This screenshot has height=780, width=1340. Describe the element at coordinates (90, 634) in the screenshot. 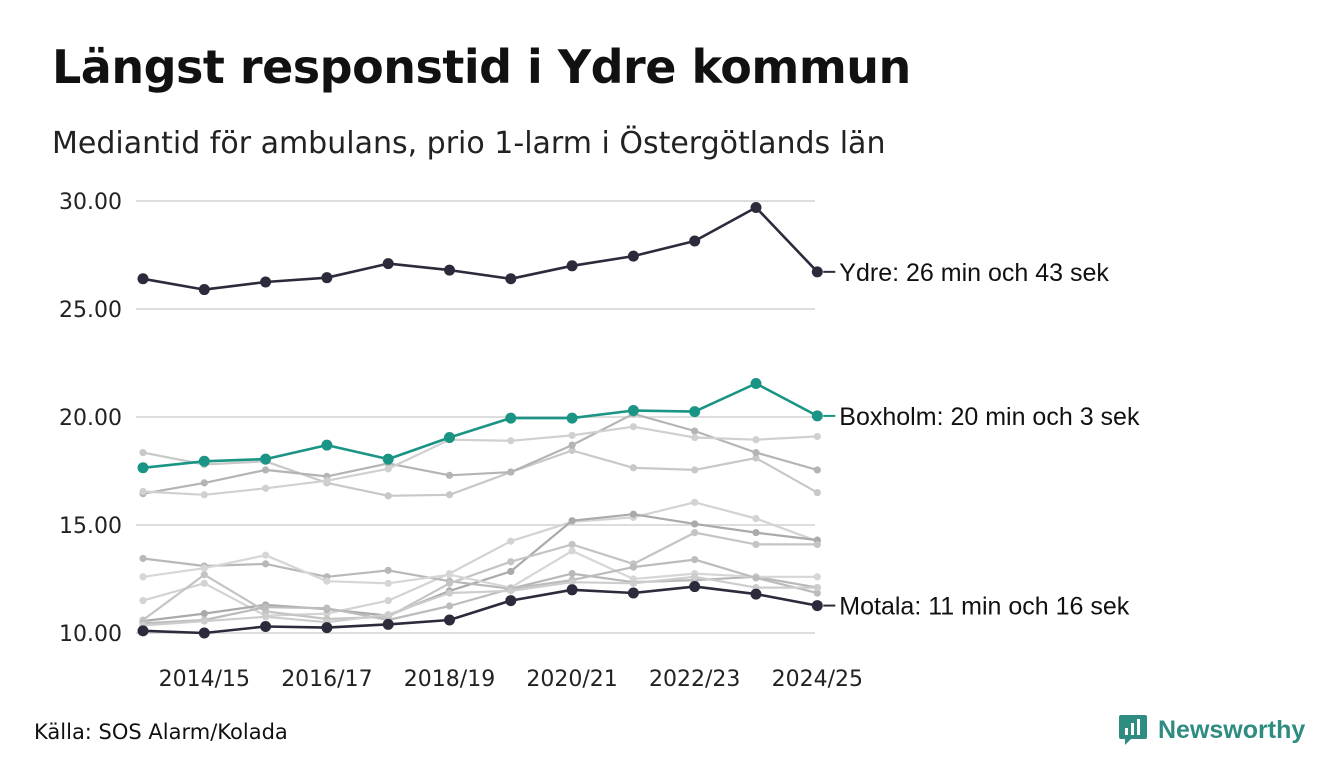

I see `y-tick-label: 10.00` at that location.